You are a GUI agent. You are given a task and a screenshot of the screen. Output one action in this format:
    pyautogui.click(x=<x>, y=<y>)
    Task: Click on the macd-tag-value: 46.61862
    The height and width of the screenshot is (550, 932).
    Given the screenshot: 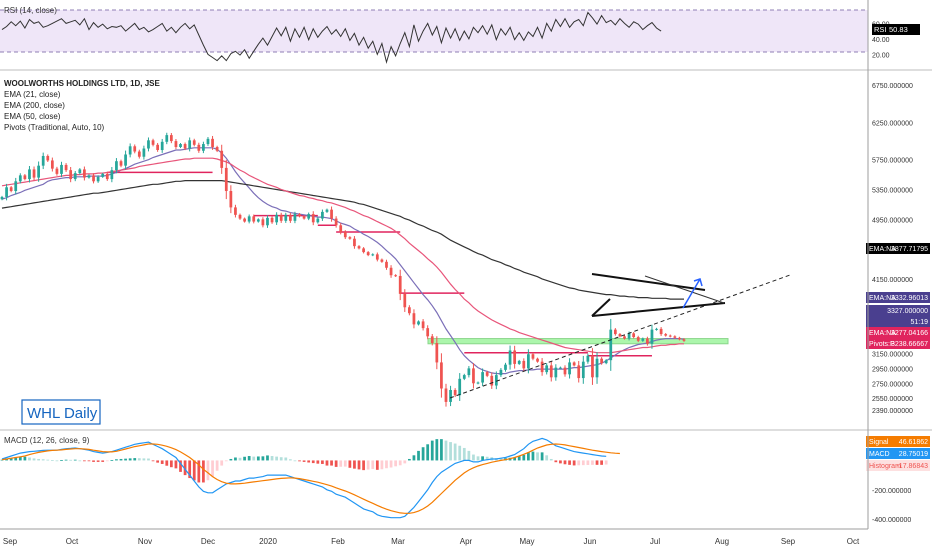 What is the action you would take?
    pyautogui.click(x=913, y=442)
    